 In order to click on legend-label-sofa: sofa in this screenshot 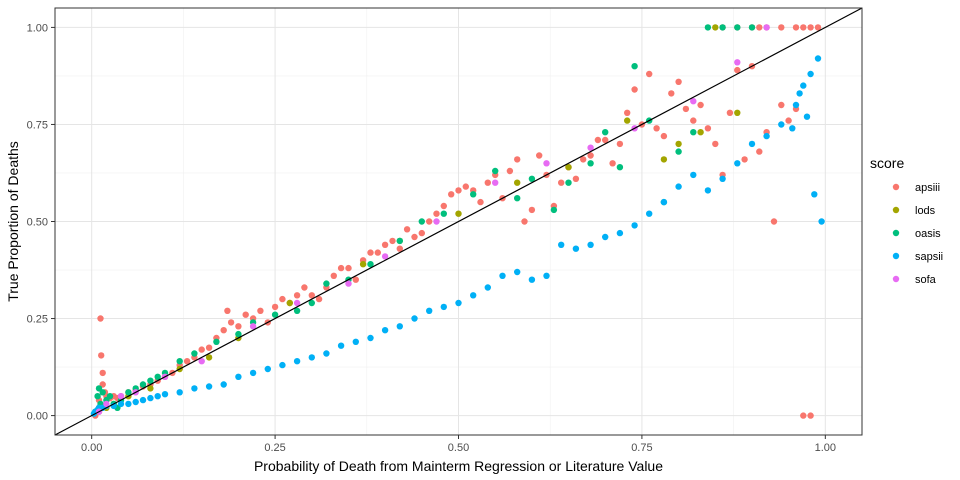, I will do `click(926, 280)`.